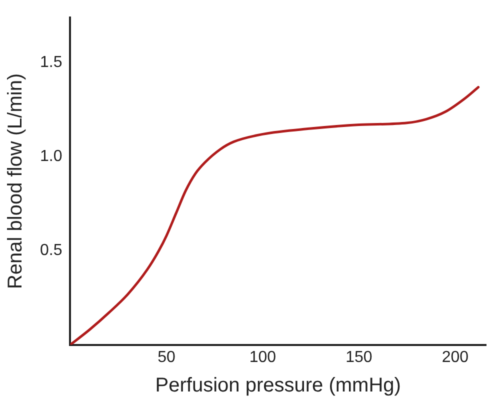 The width and height of the screenshot is (494, 402). I want to click on x-tick-label: 100, so click(262, 357).